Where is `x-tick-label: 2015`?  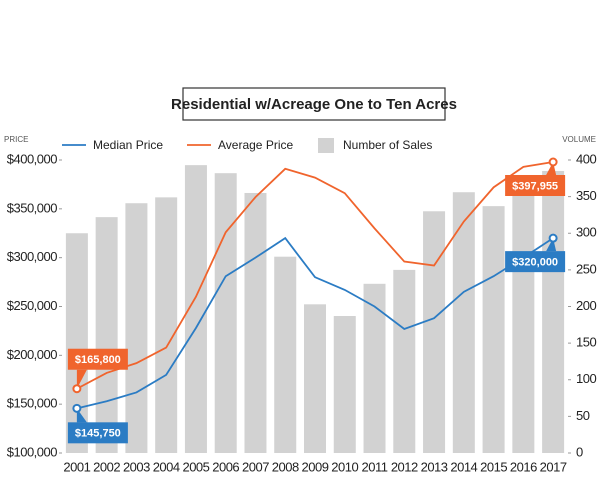
x-tick-label: 2015 is located at coordinates (493, 466).